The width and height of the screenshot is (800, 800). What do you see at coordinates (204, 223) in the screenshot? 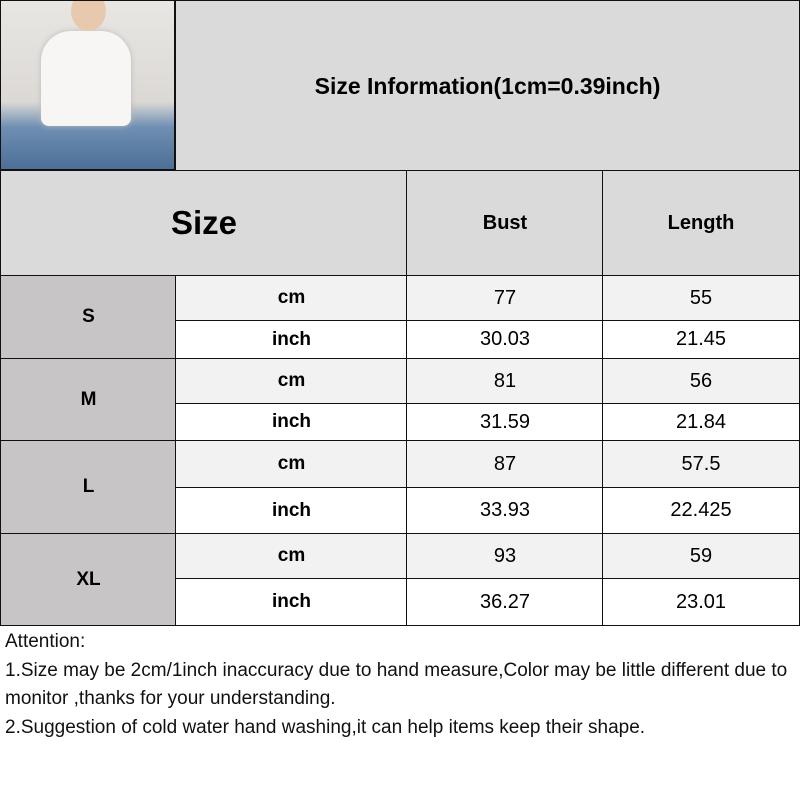
I see `header-size: Size` at bounding box center [204, 223].